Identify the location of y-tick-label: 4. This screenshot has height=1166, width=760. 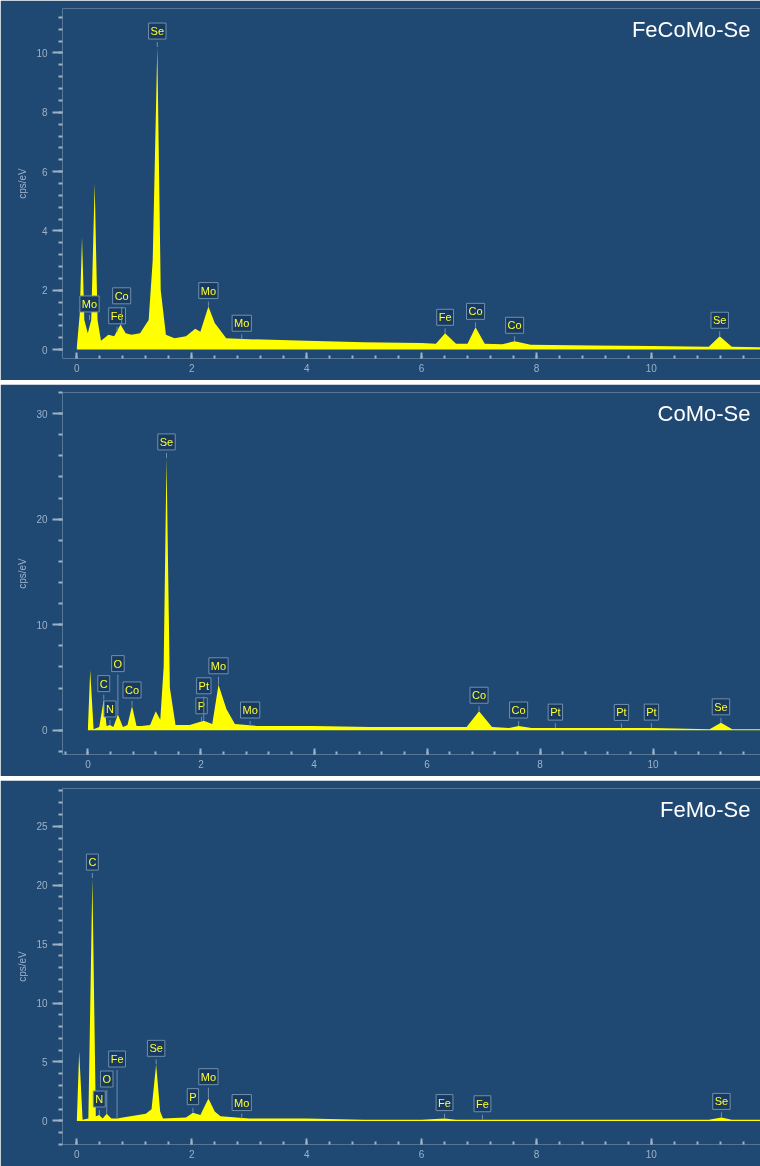
(44, 231).